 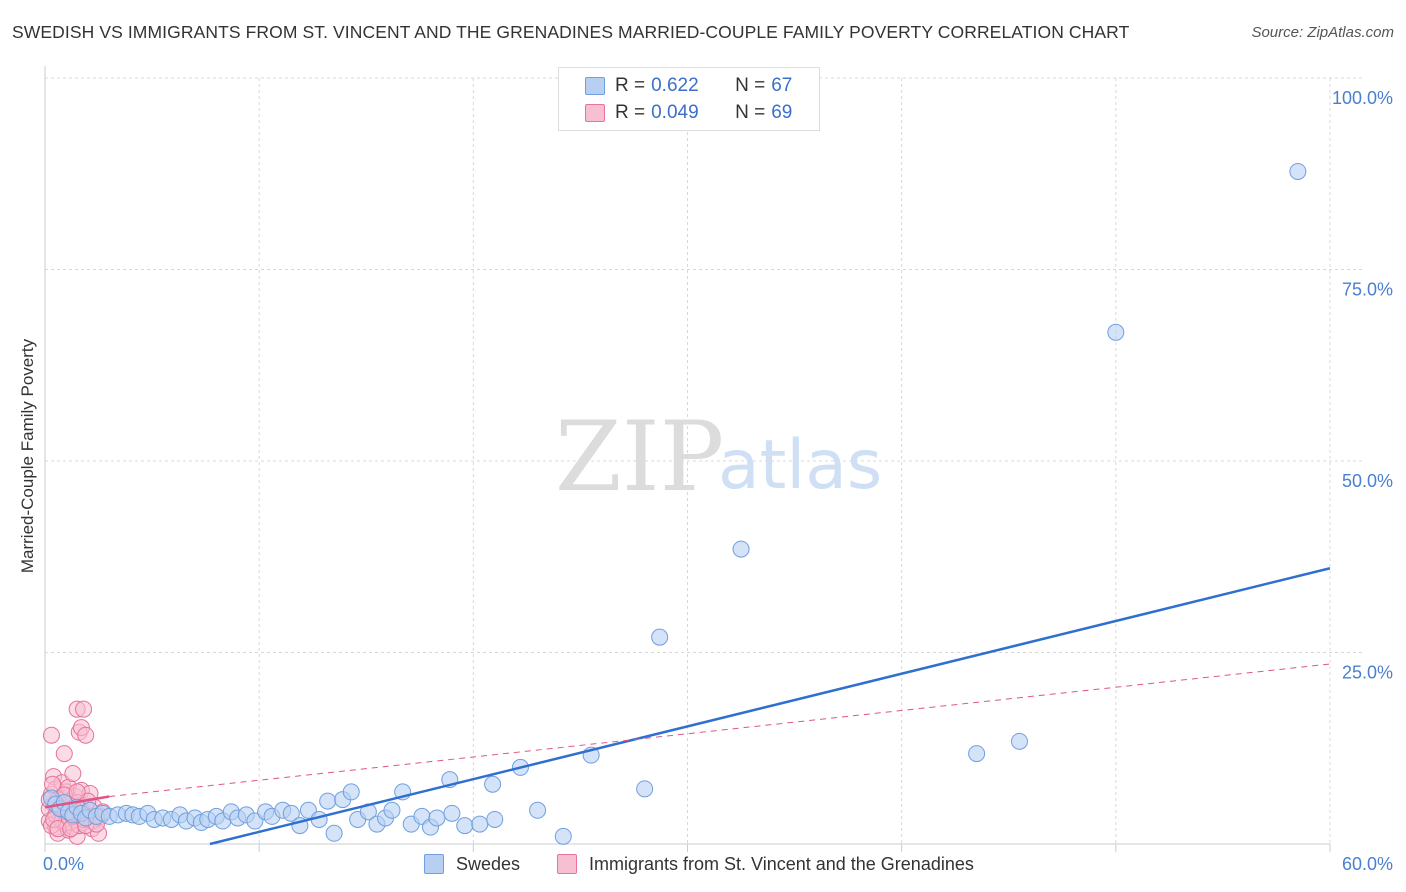 I want to click on y-tick-label: 75.0%, so click(x=1367, y=290).